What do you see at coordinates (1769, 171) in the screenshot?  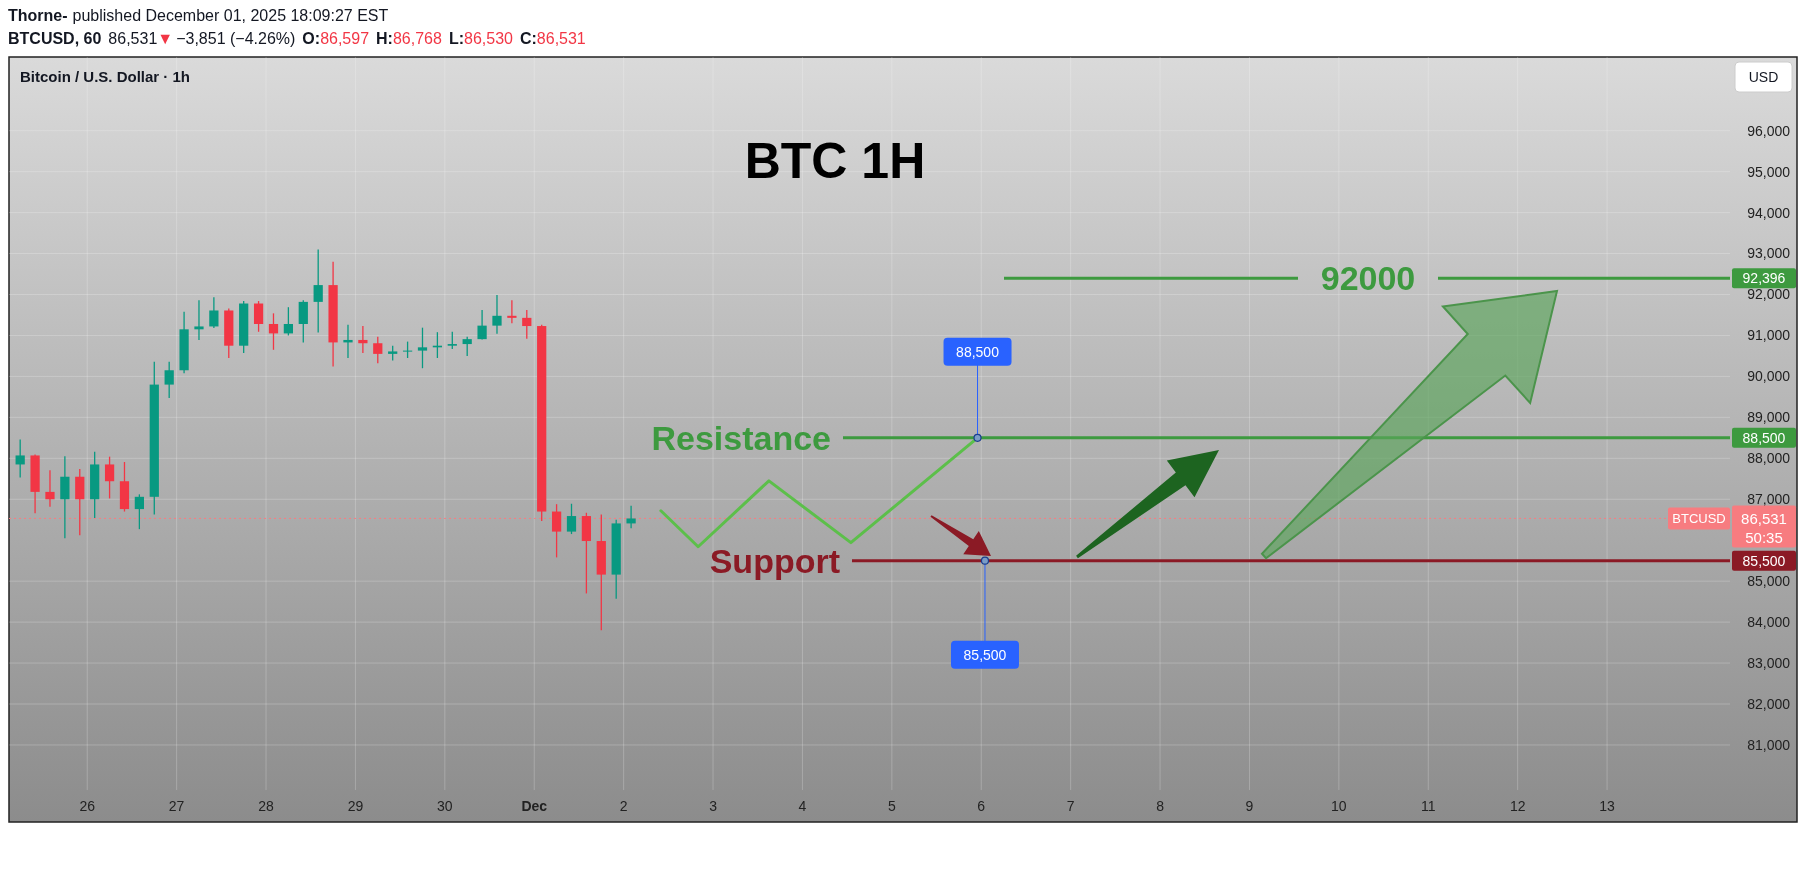 I see `y-tick-label: 95,000` at bounding box center [1769, 171].